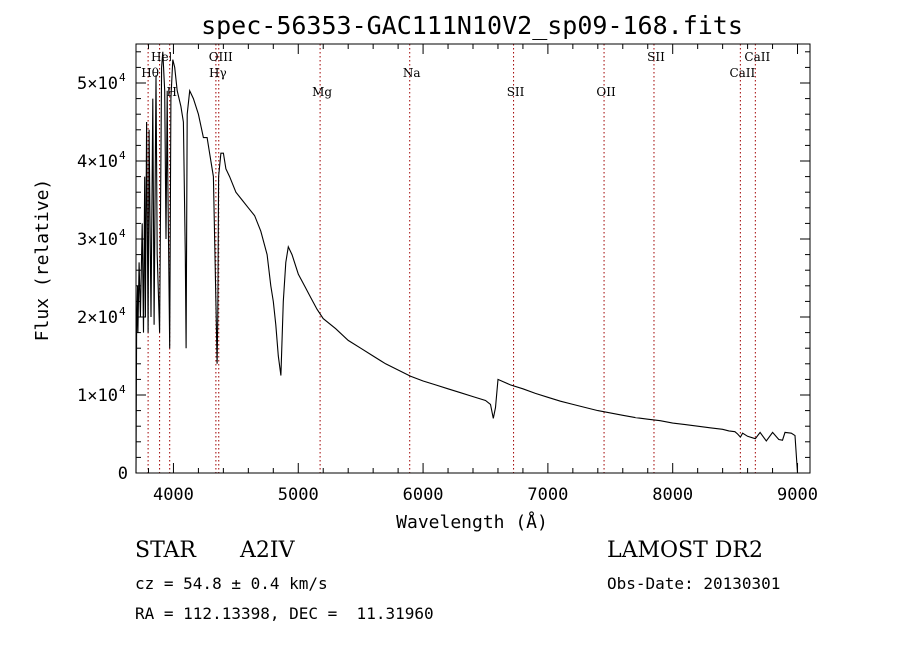 The height and width of the screenshot is (649, 900). I want to click on y-tick-label: 0, so click(123, 474).